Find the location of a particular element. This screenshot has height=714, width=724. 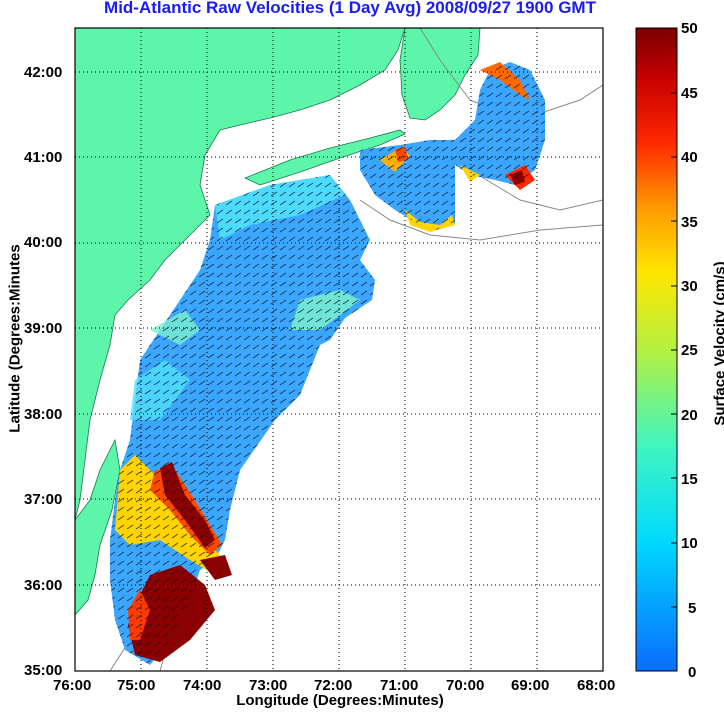

y-tick-label: 38:00 is located at coordinates (43, 414).